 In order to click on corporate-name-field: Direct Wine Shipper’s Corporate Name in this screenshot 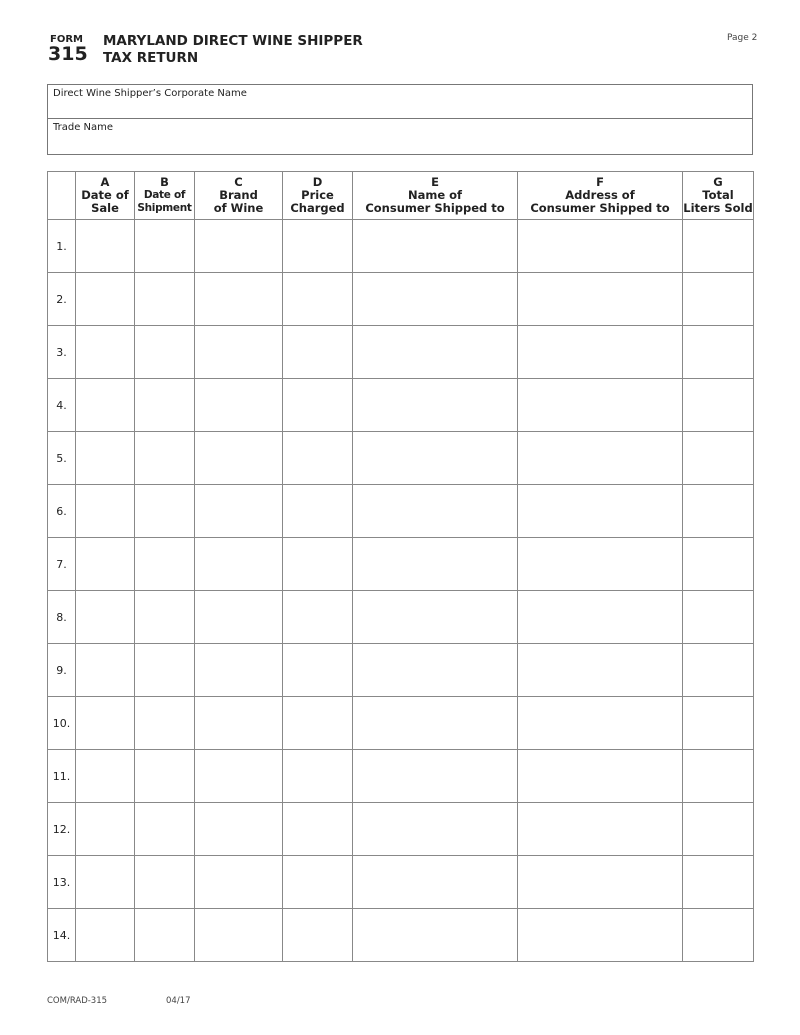, I will do `click(400, 102)`.